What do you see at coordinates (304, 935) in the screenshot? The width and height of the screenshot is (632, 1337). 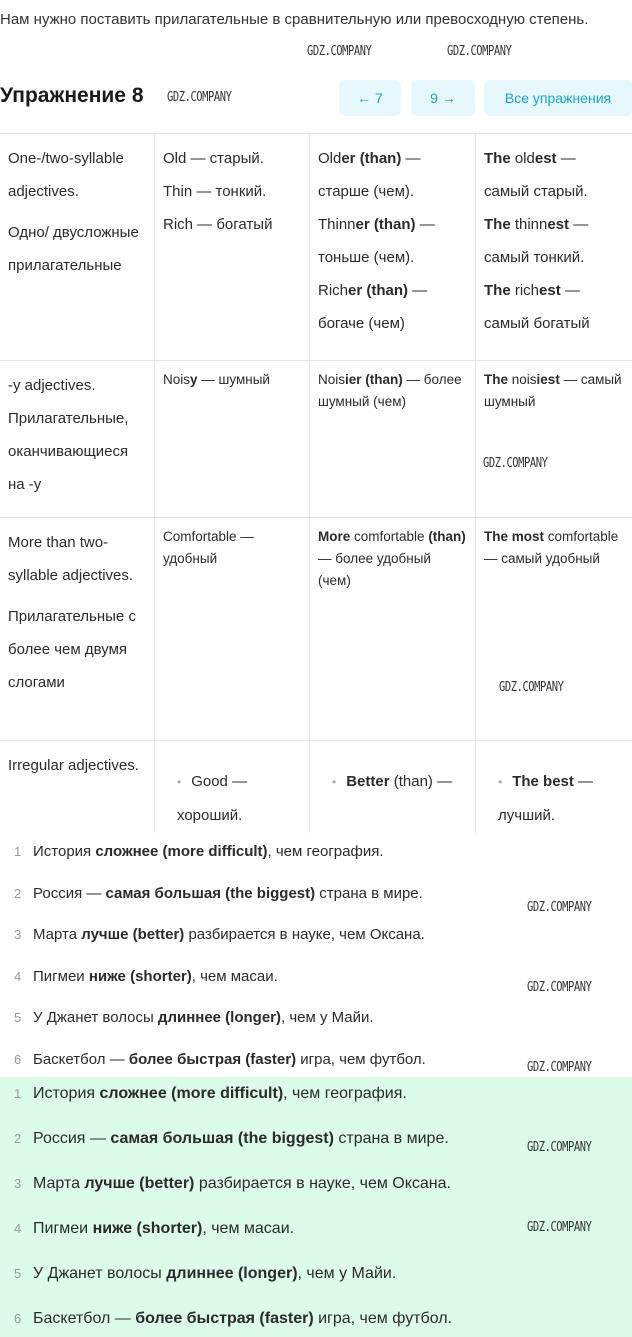 I see `text: разбирается в науке, чем Оксана.` at bounding box center [304, 935].